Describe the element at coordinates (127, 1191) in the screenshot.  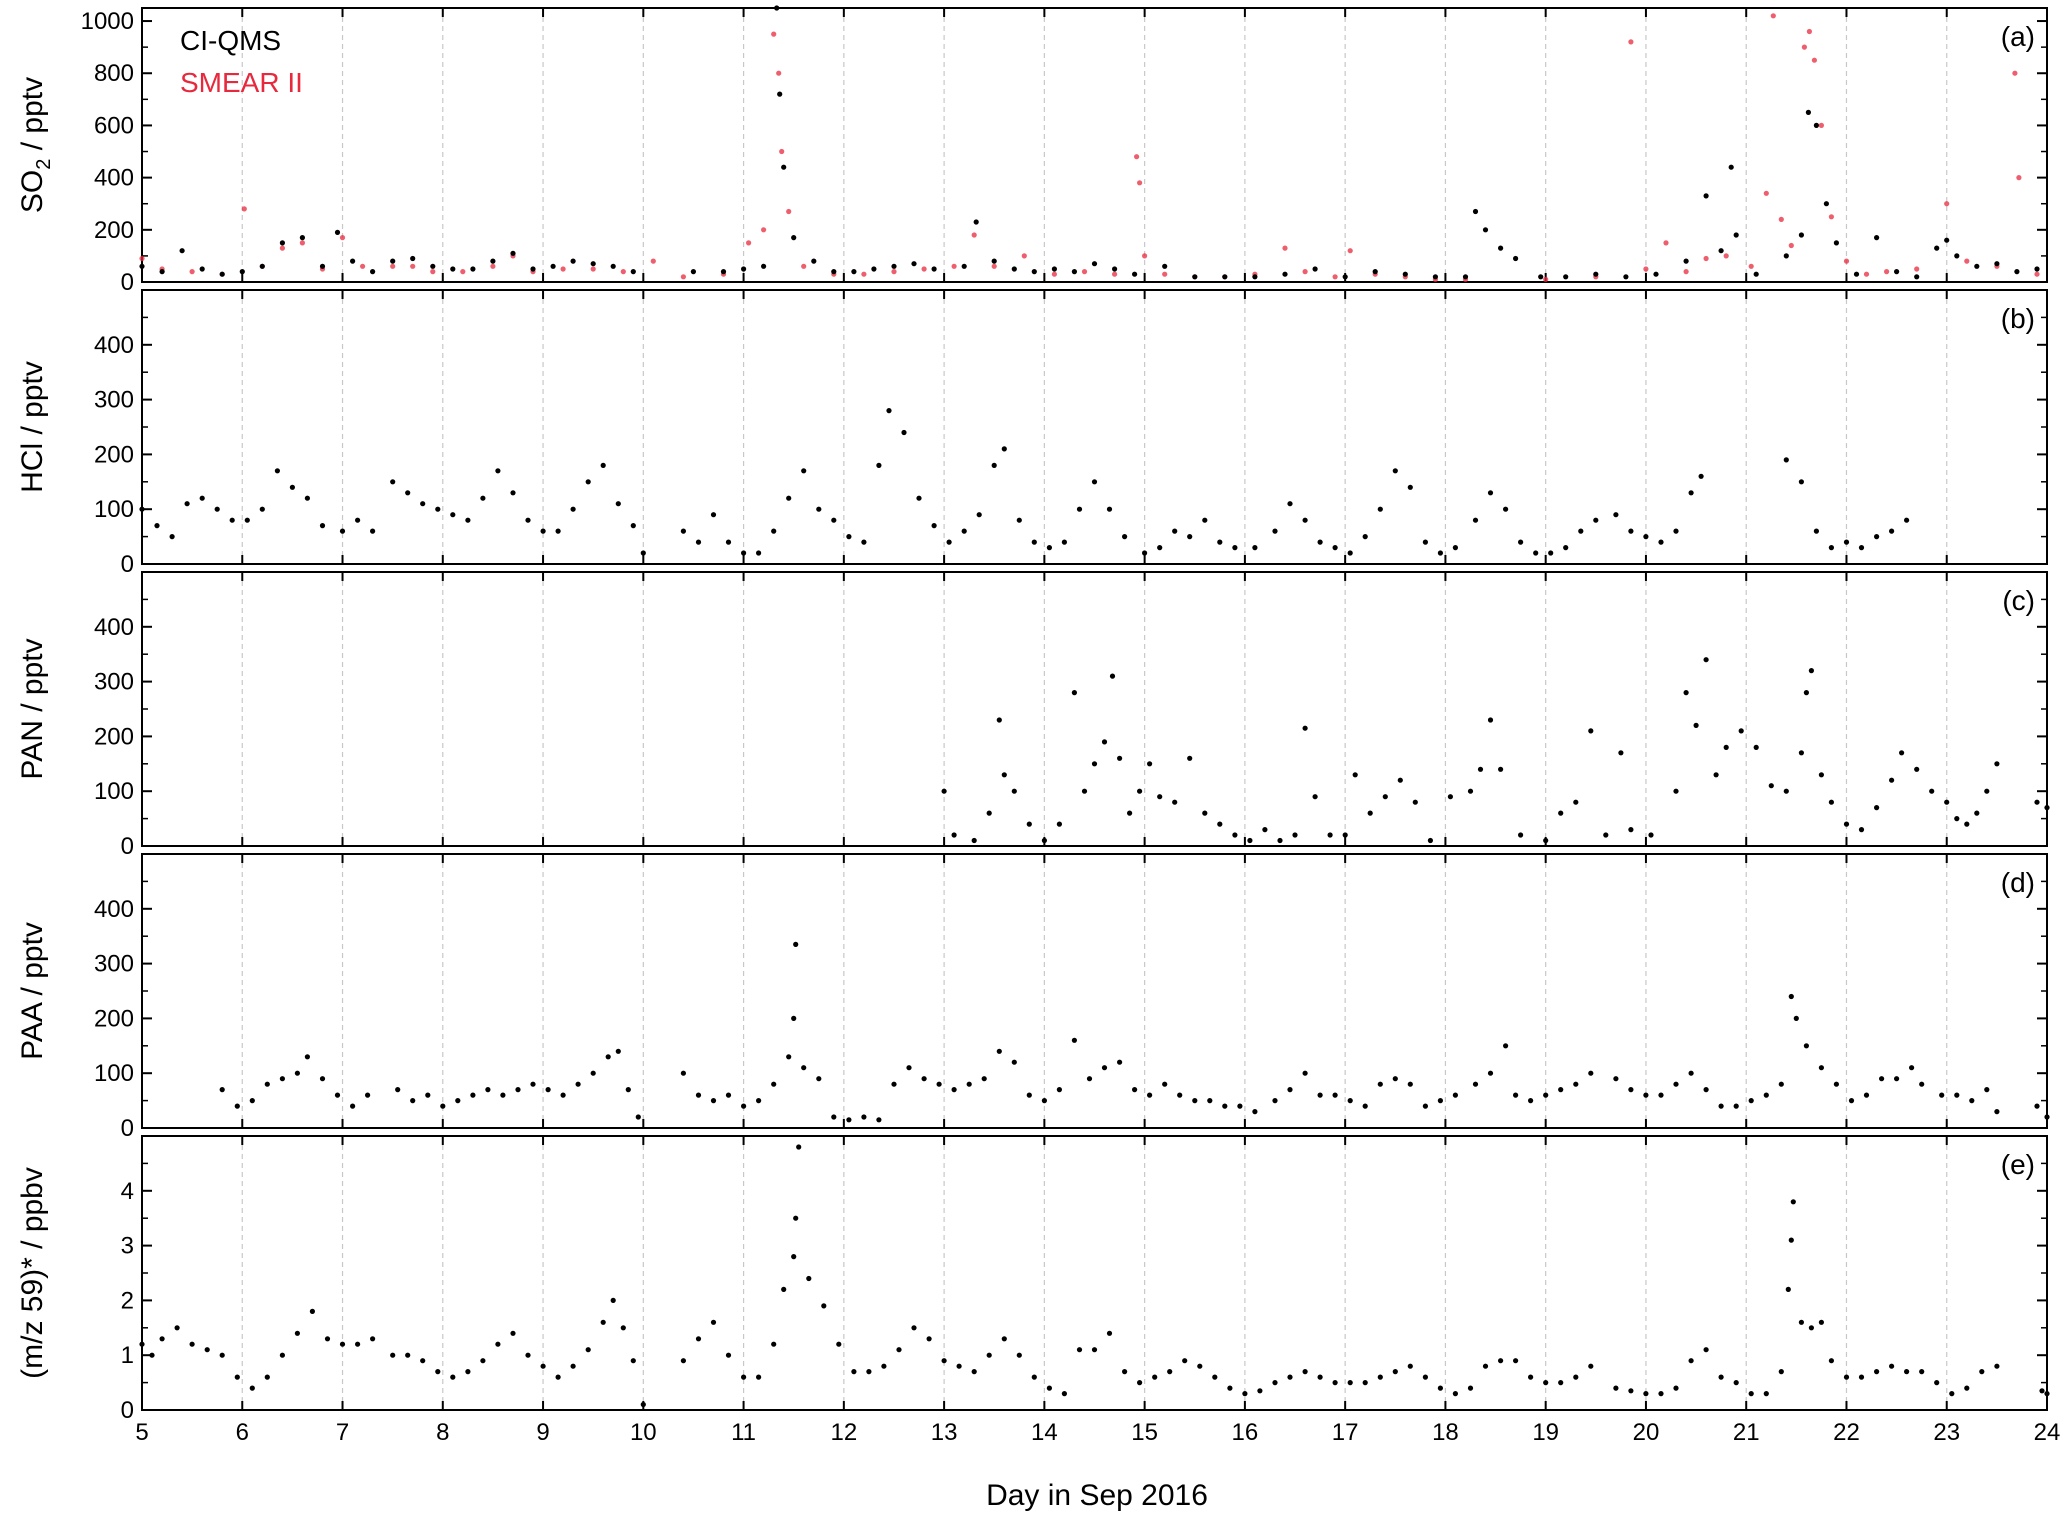
I see `y-tick-label: 4` at that location.